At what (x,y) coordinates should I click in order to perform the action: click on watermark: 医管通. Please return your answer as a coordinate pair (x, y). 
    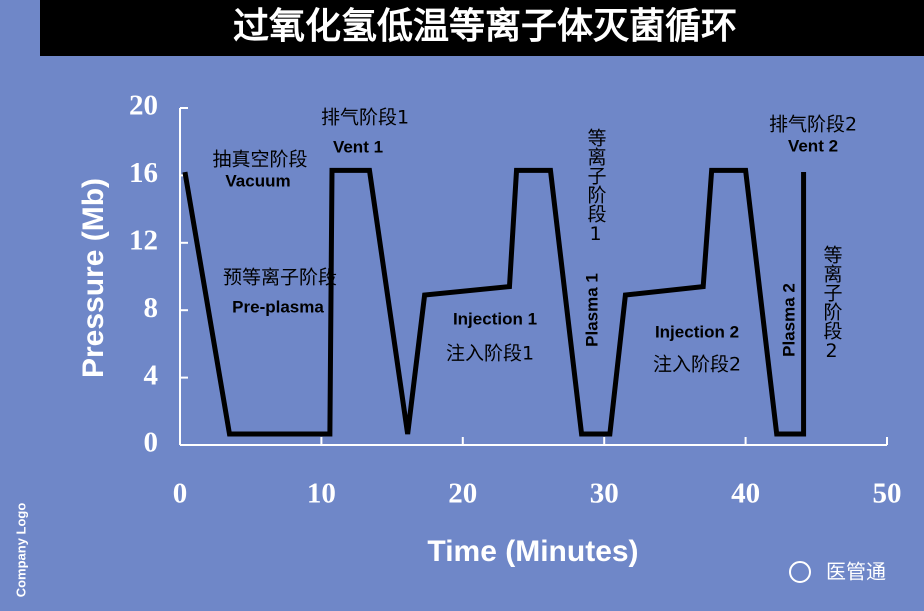
    Looking at the image, I should click on (856, 572).